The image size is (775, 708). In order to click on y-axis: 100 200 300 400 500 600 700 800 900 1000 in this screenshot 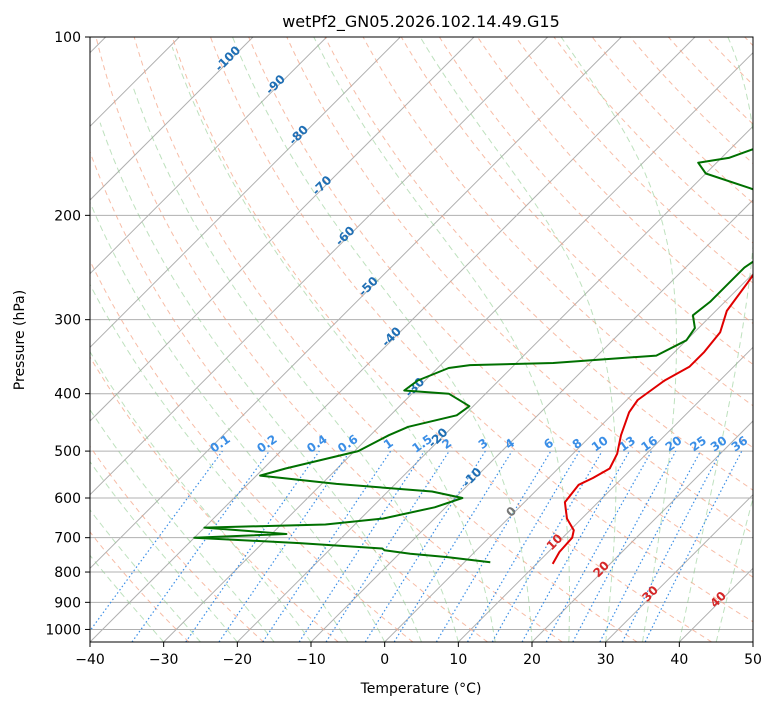, I will do `click(67, 334)`.